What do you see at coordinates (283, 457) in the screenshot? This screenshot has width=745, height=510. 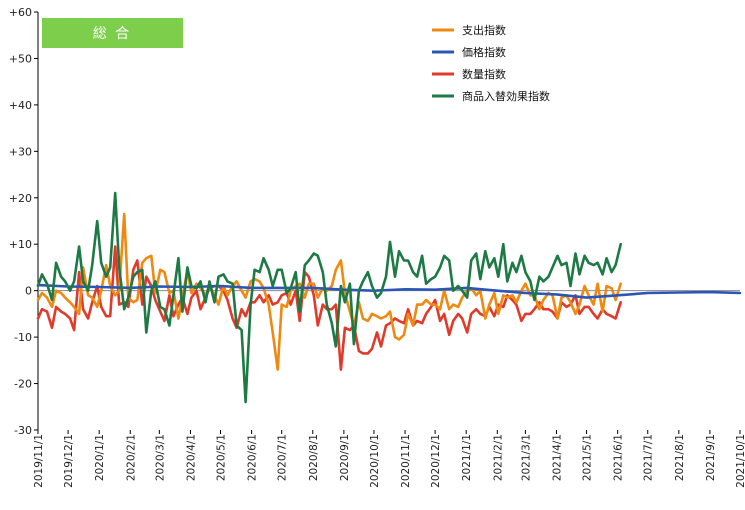 I see `x-tick-label: 2020/7/1` at bounding box center [283, 457].